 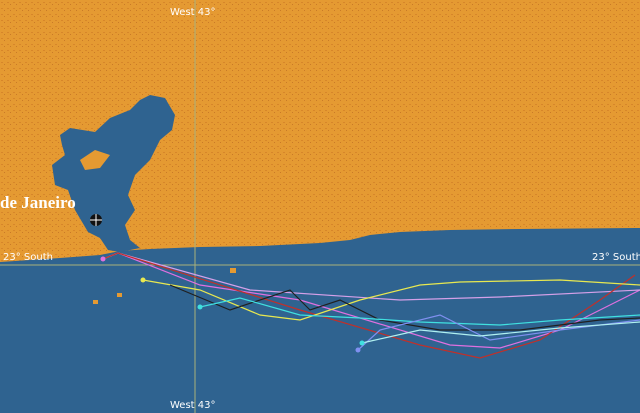 What do you see at coordinates (96, 220) in the screenshot?
I see `city-marker` at bounding box center [96, 220].